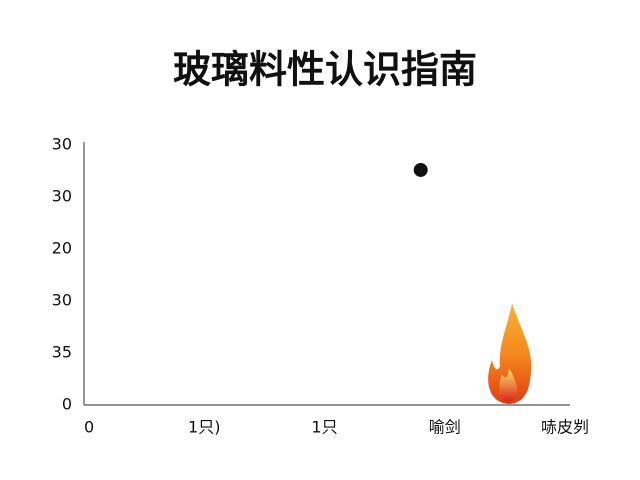 The height and width of the screenshot is (480, 640). Describe the element at coordinates (62, 248) in the screenshot. I see `y-tick-label: 20` at that location.